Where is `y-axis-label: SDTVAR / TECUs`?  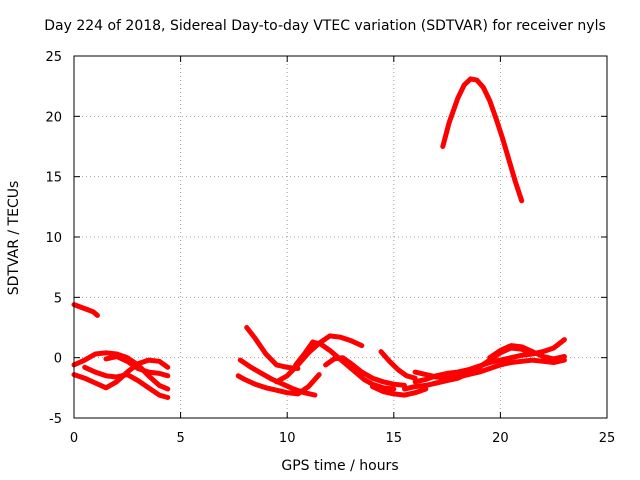 y-axis-label: SDTVAR / TECUs is located at coordinates (14, 238).